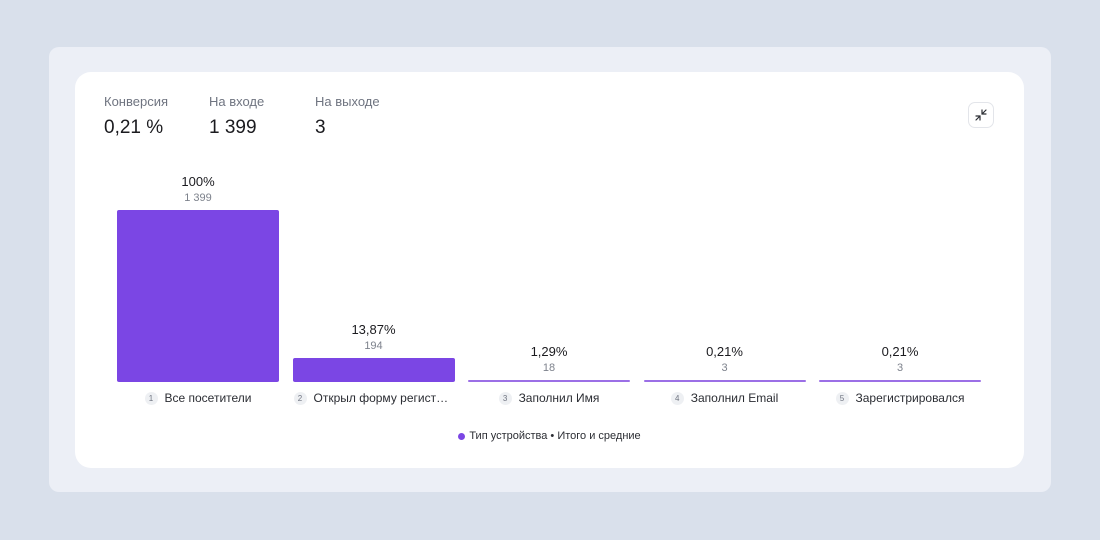 Image resolution: width=1100 pixels, height=540 pixels. What do you see at coordinates (208, 398) in the screenshot?
I see `step-name: Все посетители` at bounding box center [208, 398].